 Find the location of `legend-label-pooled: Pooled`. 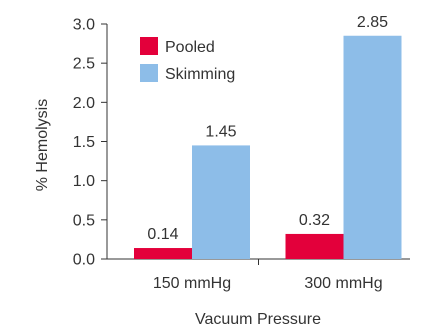

legend-label-pooled: Pooled is located at coordinates (190, 47).